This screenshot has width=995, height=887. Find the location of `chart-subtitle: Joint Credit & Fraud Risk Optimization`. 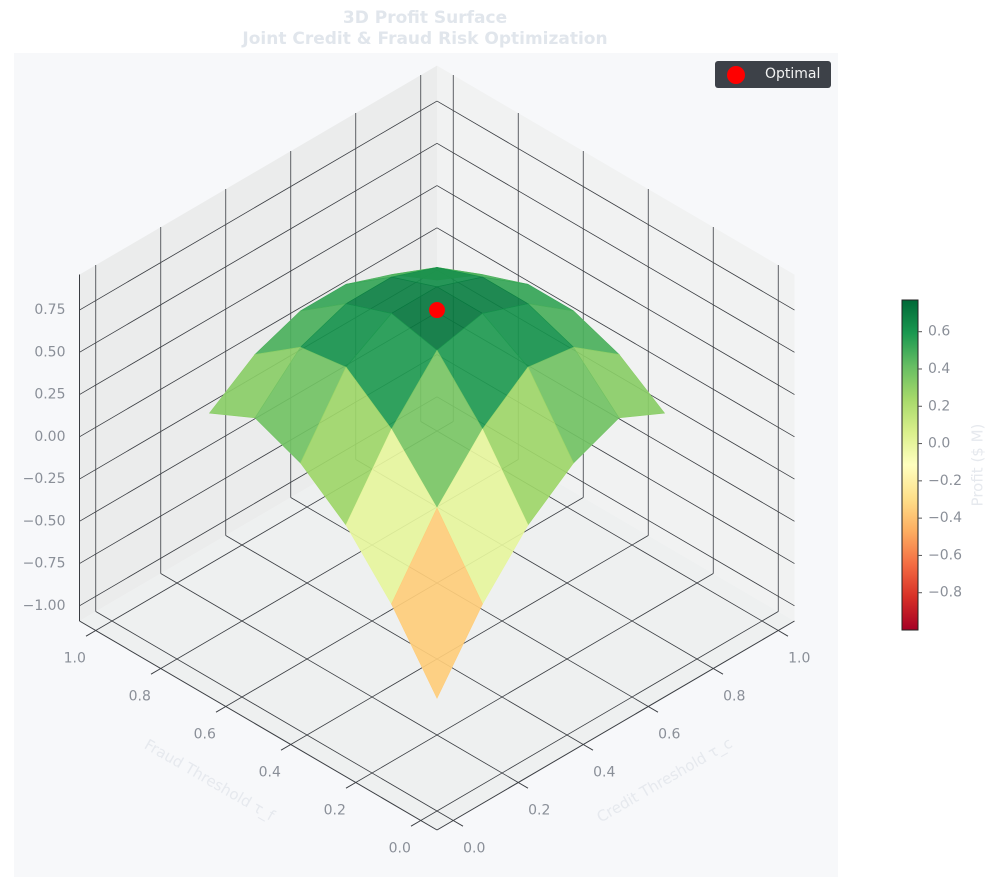

chart-subtitle: Joint Credit & Fraud Risk Optimization is located at coordinates (424, 39).